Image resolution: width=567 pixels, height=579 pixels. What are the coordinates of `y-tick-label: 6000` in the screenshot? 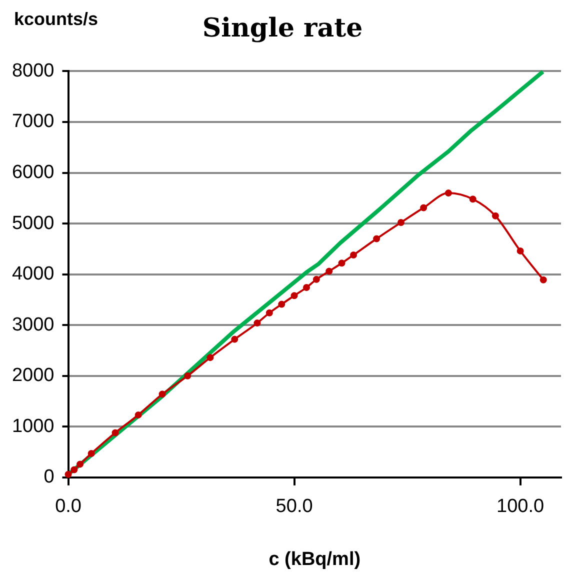 It's located at (33, 172).